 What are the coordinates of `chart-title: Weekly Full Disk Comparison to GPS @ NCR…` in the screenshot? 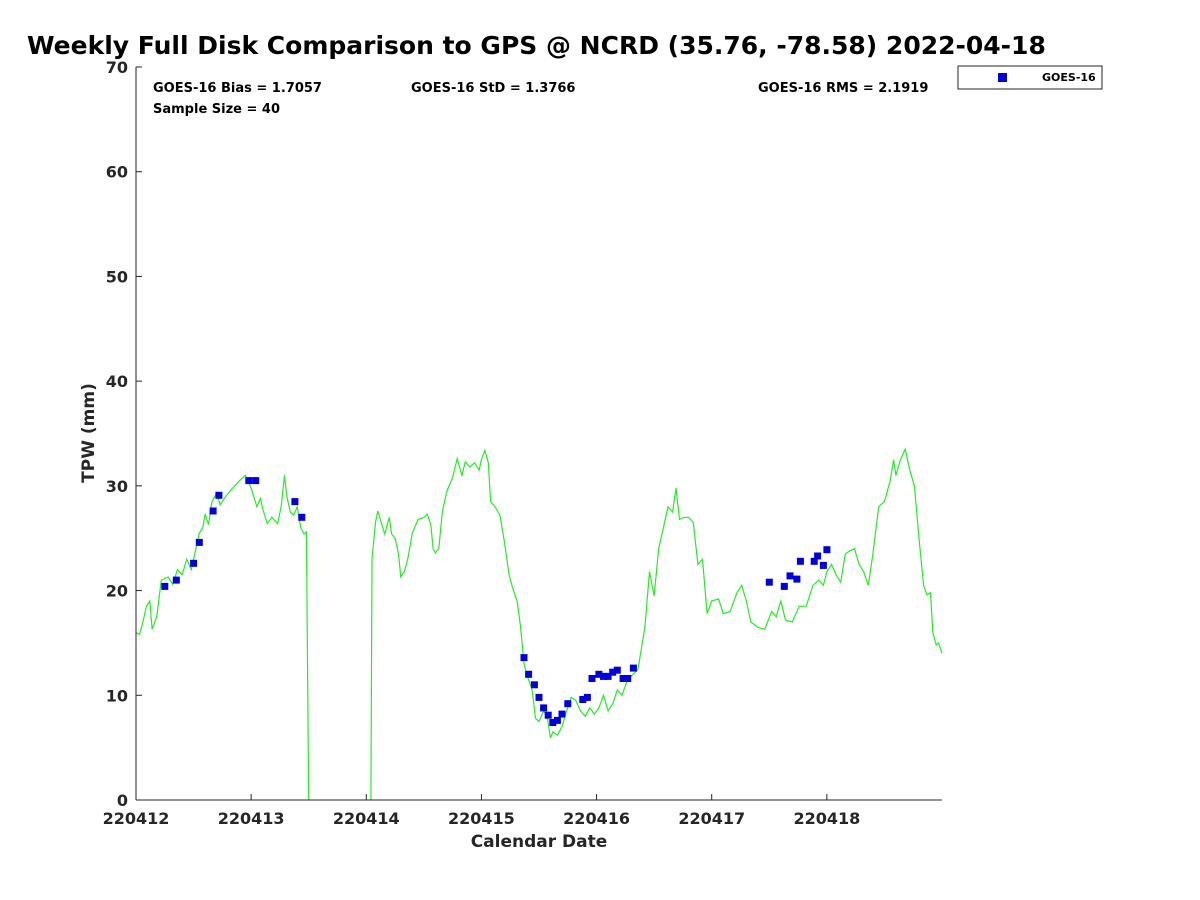 It's located at (536, 45).